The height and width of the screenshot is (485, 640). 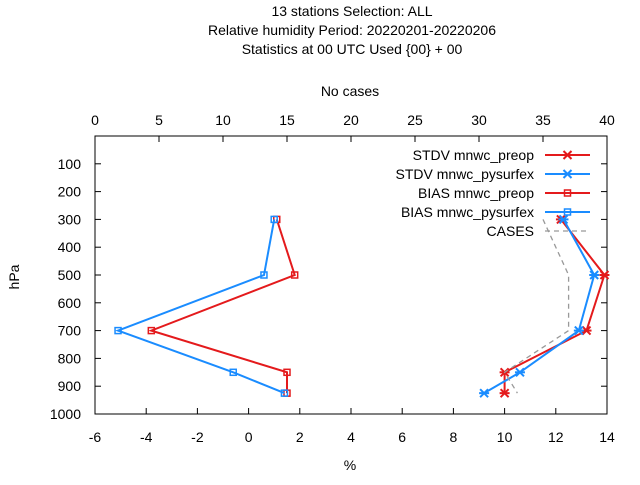 I want to click on legend-label: CASES, so click(x=510, y=231).